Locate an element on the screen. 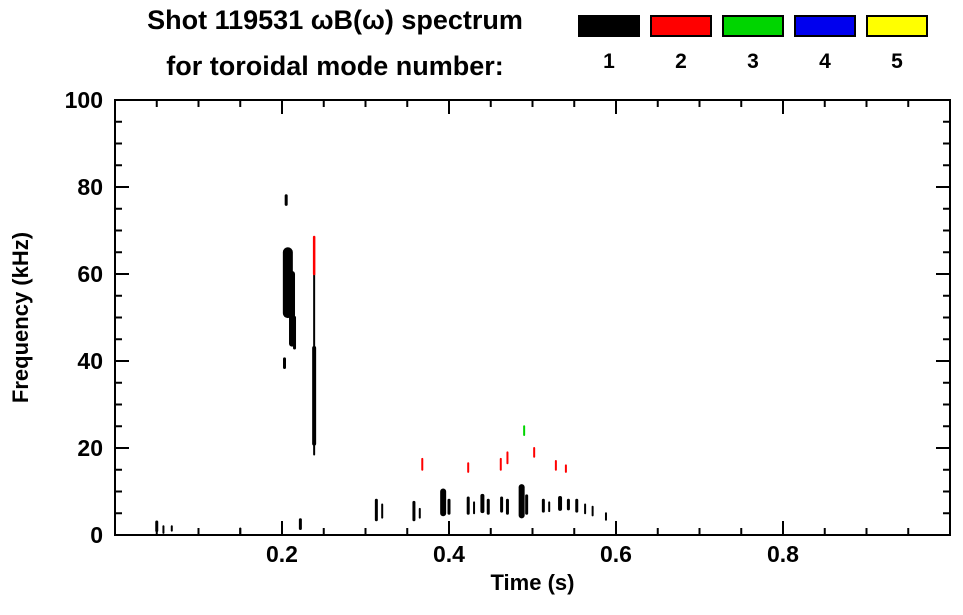 Image resolution: width=963 pixels, height=615 pixels. y-axis-label: Frequency (kHz) is located at coordinates (20, 317).